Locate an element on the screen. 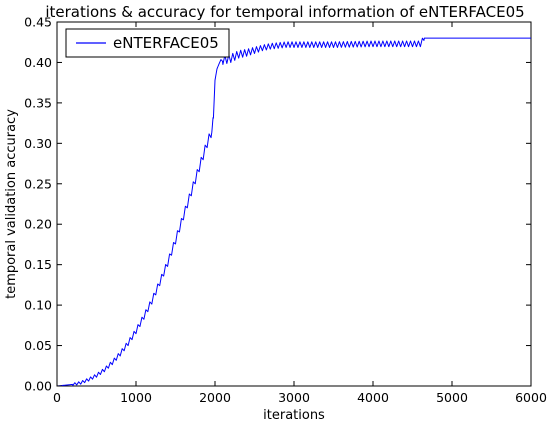  x-tick-label: 5000 is located at coordinates (452, 397).